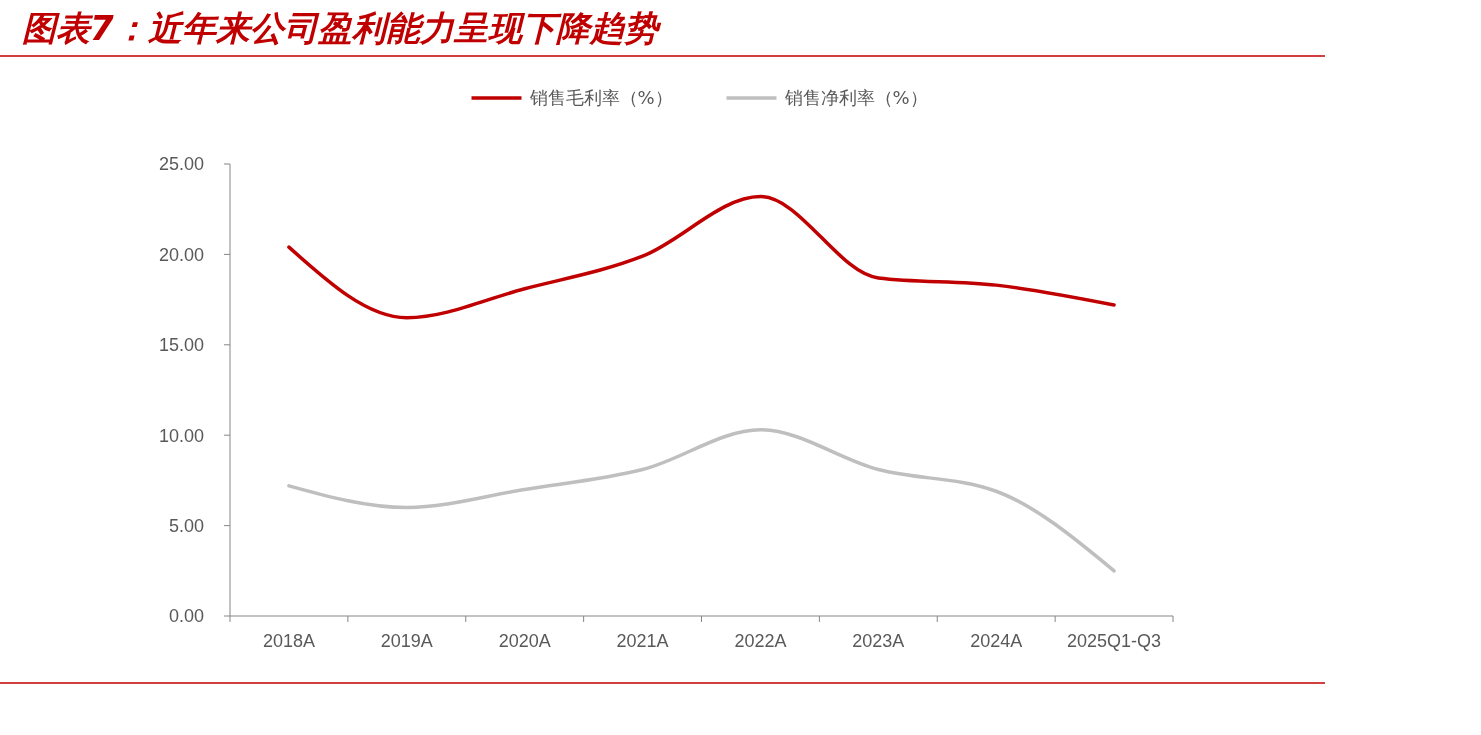 The height and width of the screenshot is (735, 1481). Describe the element at coordinates (181, 164) in the screenshot. I see `y-tick-label: 25.00` at that location.